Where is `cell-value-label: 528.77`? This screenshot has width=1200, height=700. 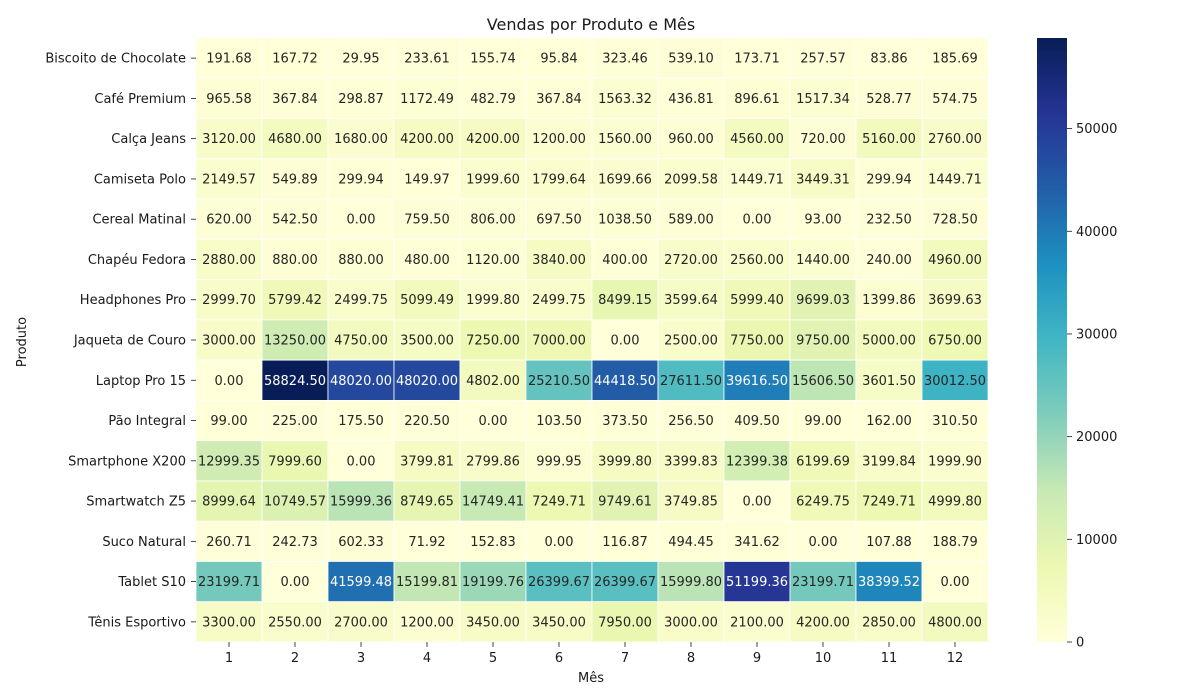 cell-value-label: 528.77 is located at coordinates (889, 99).